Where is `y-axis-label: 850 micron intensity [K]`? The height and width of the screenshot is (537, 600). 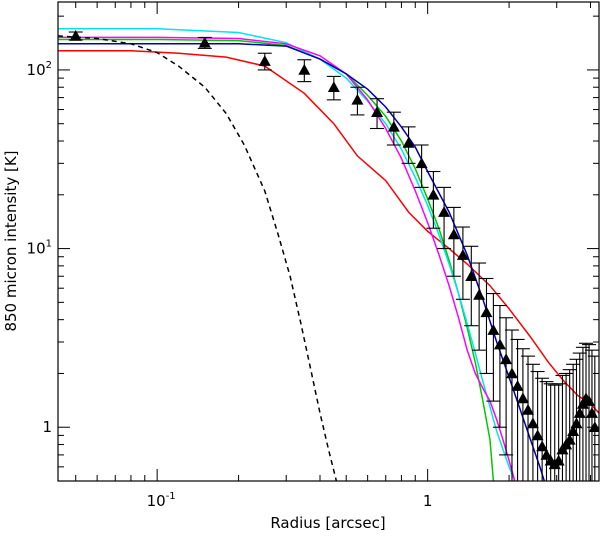 y-axis-label: 850 micron intensity [K] is located at coordinates (11, 240).